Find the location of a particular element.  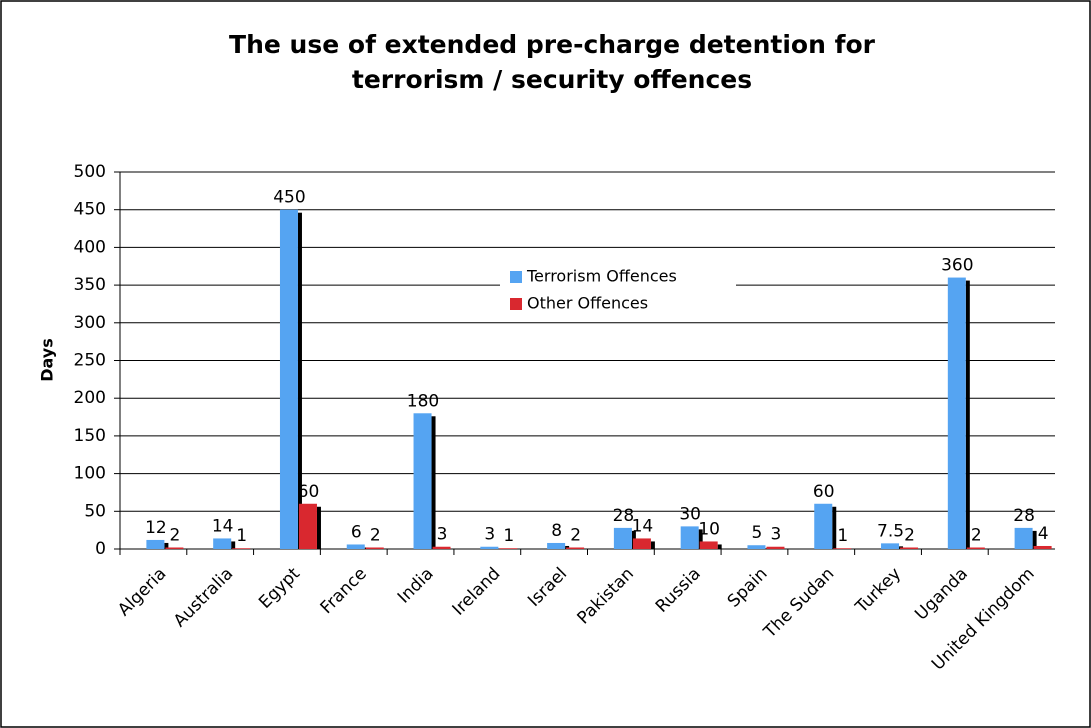

data-label: 12 is located at coordinates (156, 528).